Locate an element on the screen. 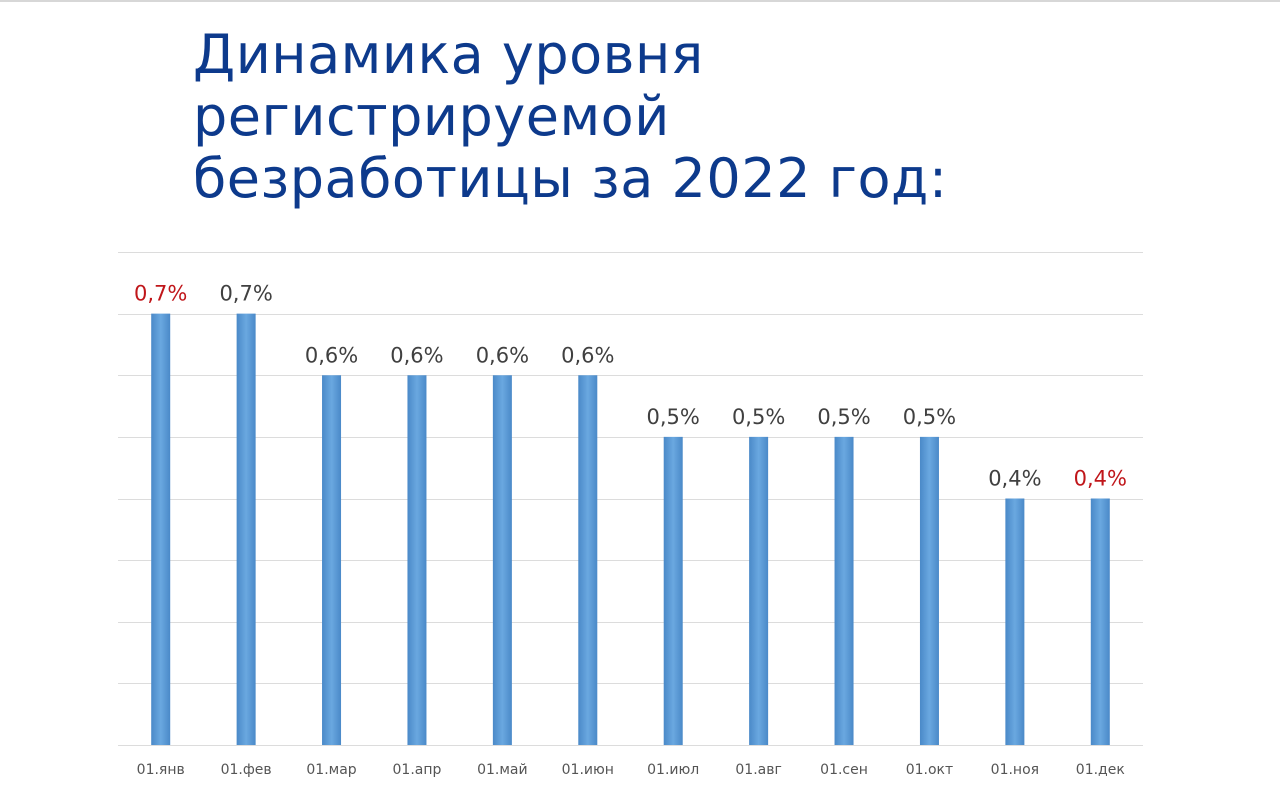  data-label-4: 0,6% is located at coordinates (416, 355).